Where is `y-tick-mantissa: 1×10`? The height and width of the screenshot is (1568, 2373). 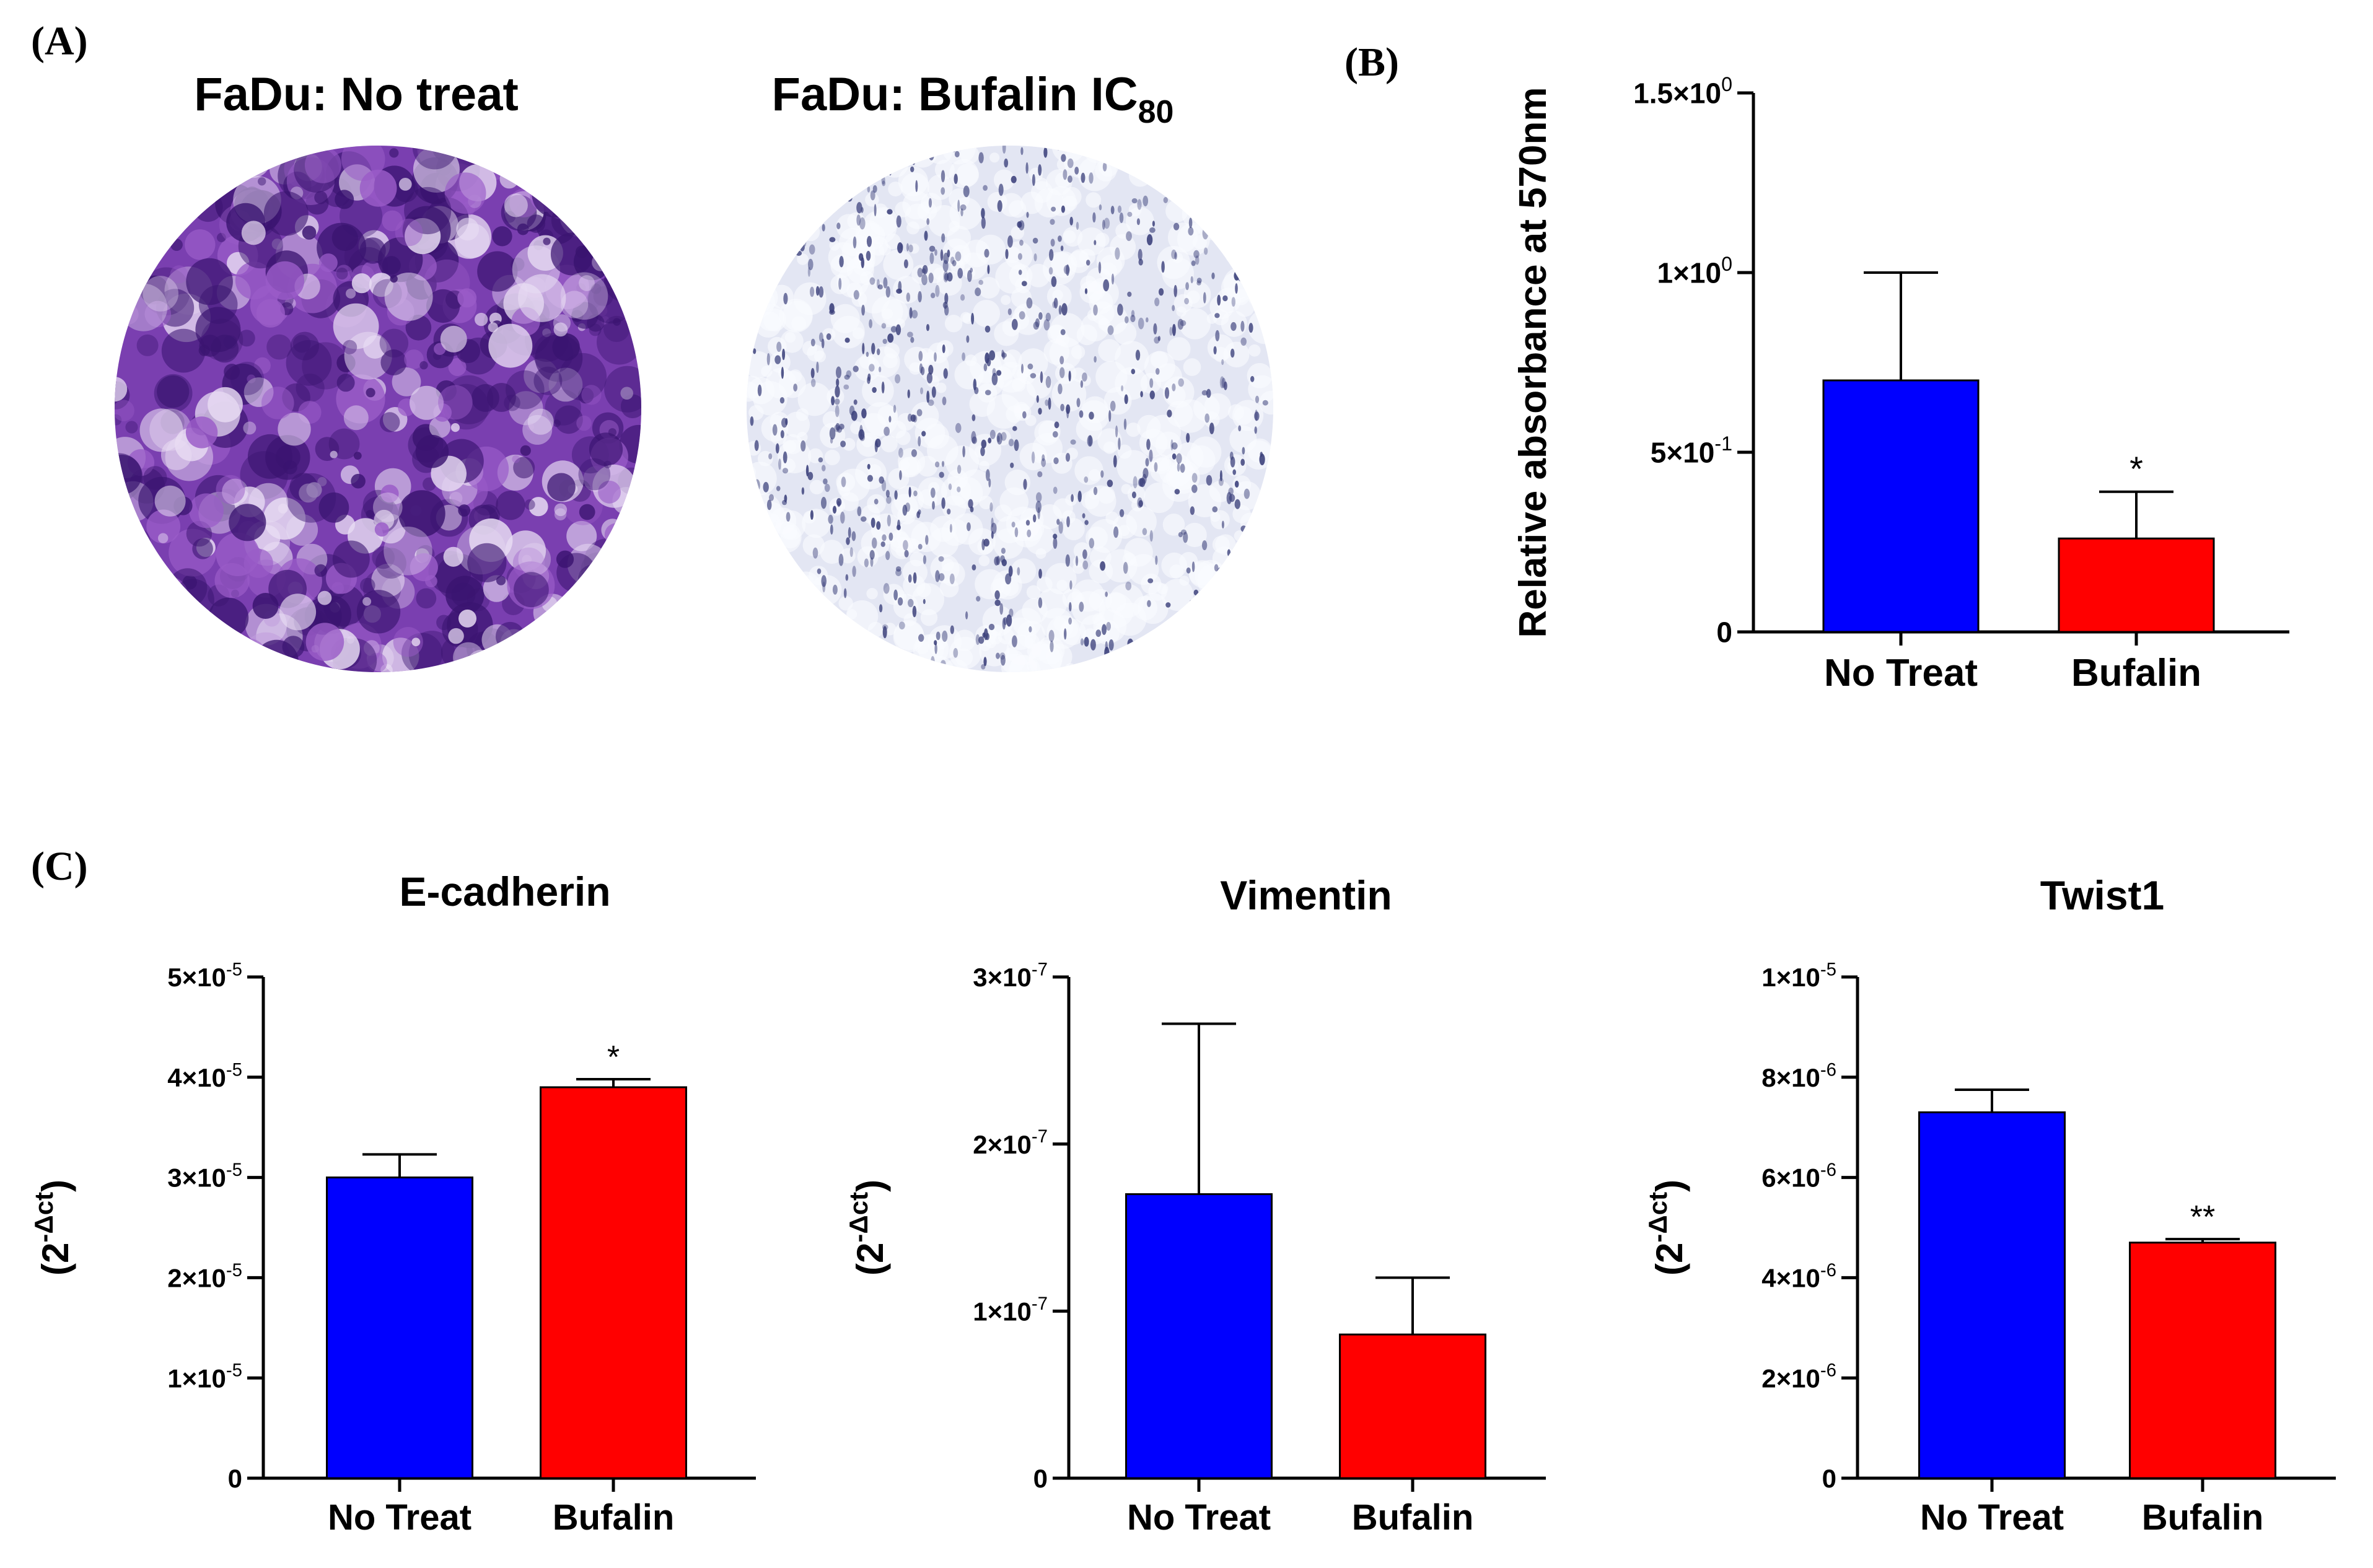
y-tick-mantissa: 1×10 is located at coordinates (1689, 273).